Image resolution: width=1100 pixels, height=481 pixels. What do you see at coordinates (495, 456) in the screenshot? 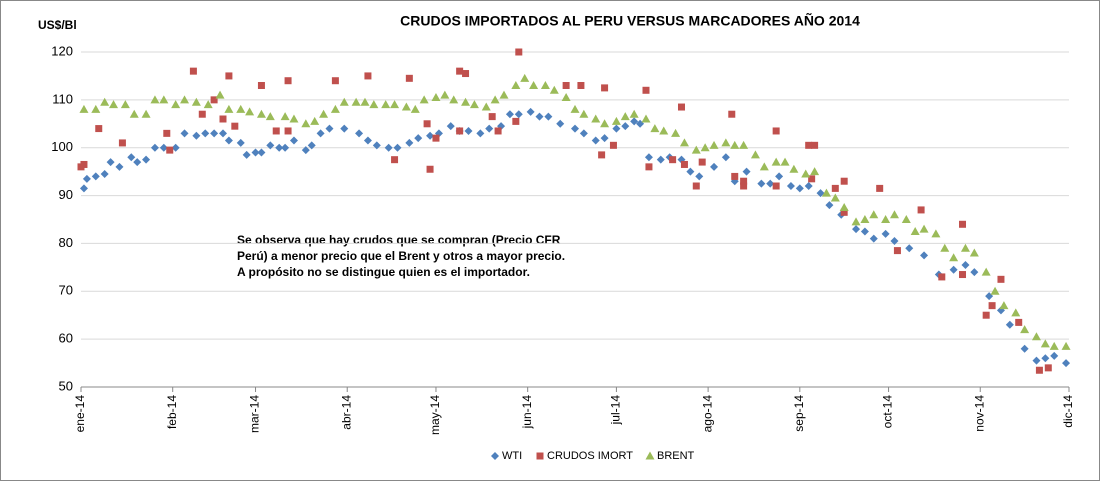
I see `legend-marker` at bounding box center [495, 456].